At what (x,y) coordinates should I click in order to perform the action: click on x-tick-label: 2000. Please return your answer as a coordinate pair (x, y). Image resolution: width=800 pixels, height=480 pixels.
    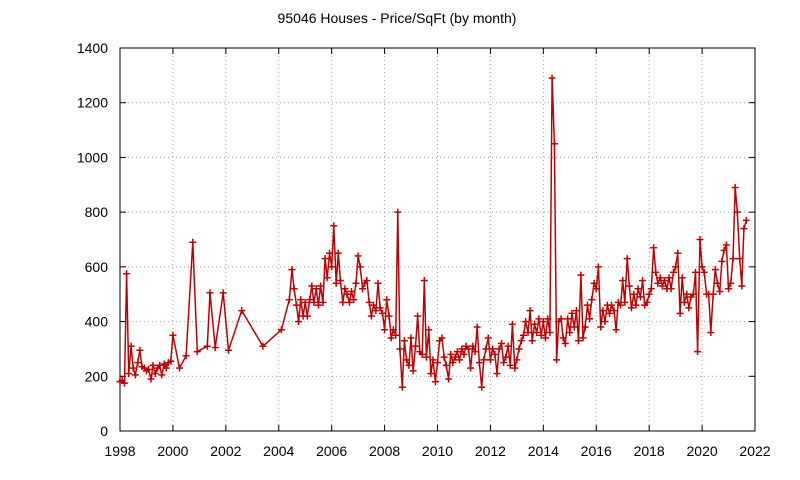
    Looking at the image, I should click on (172, 451).